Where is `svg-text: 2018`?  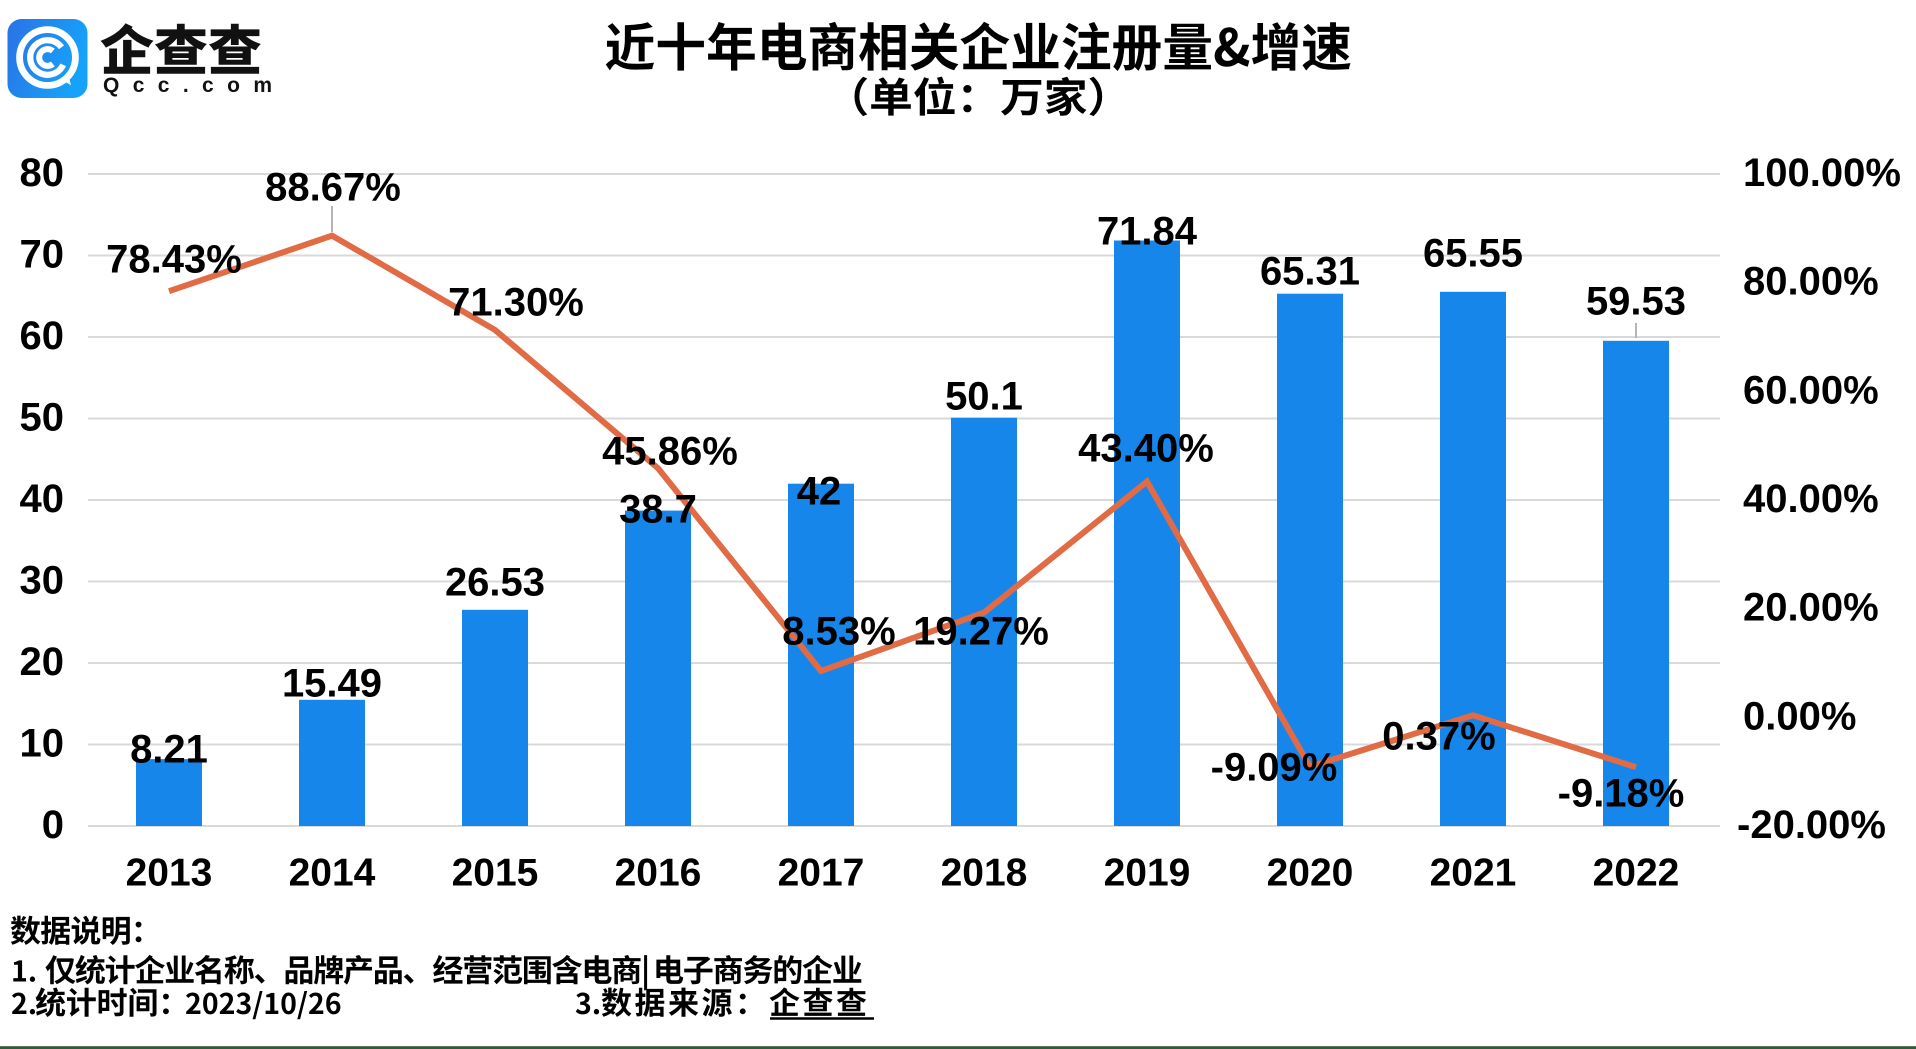 svg-text: 2018 is located at coordinates (984, 873).